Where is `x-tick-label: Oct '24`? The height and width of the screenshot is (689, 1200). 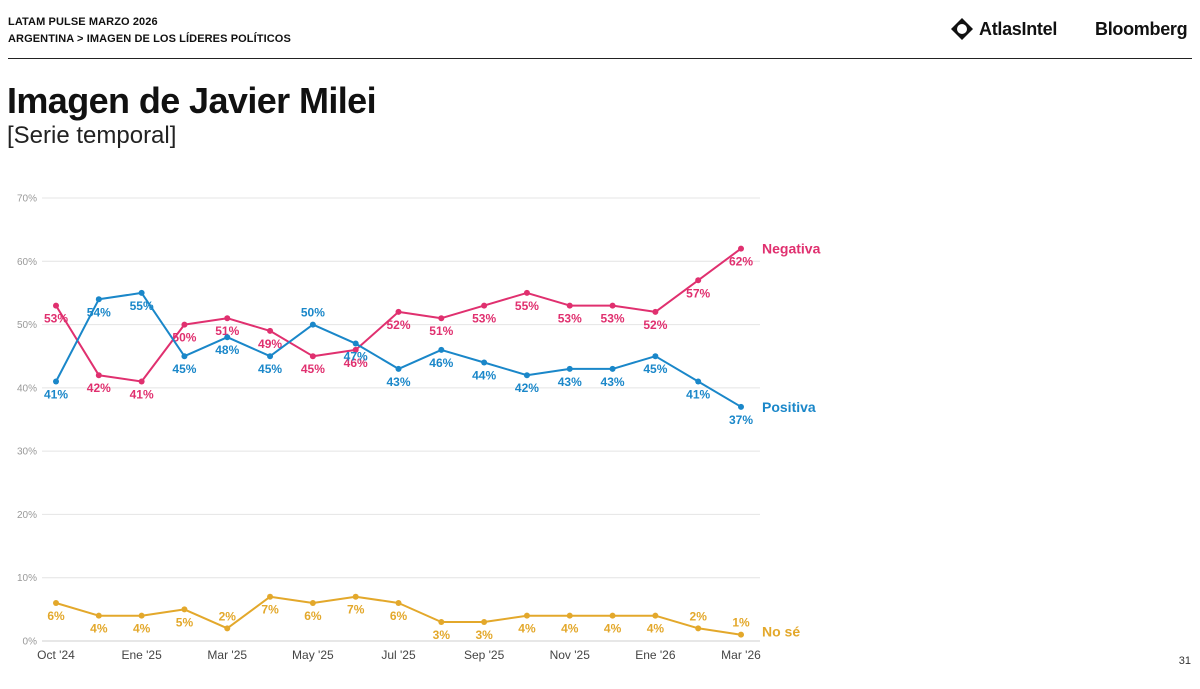
x-tick-label: Oct '24 is located at coordinates (56, 655).